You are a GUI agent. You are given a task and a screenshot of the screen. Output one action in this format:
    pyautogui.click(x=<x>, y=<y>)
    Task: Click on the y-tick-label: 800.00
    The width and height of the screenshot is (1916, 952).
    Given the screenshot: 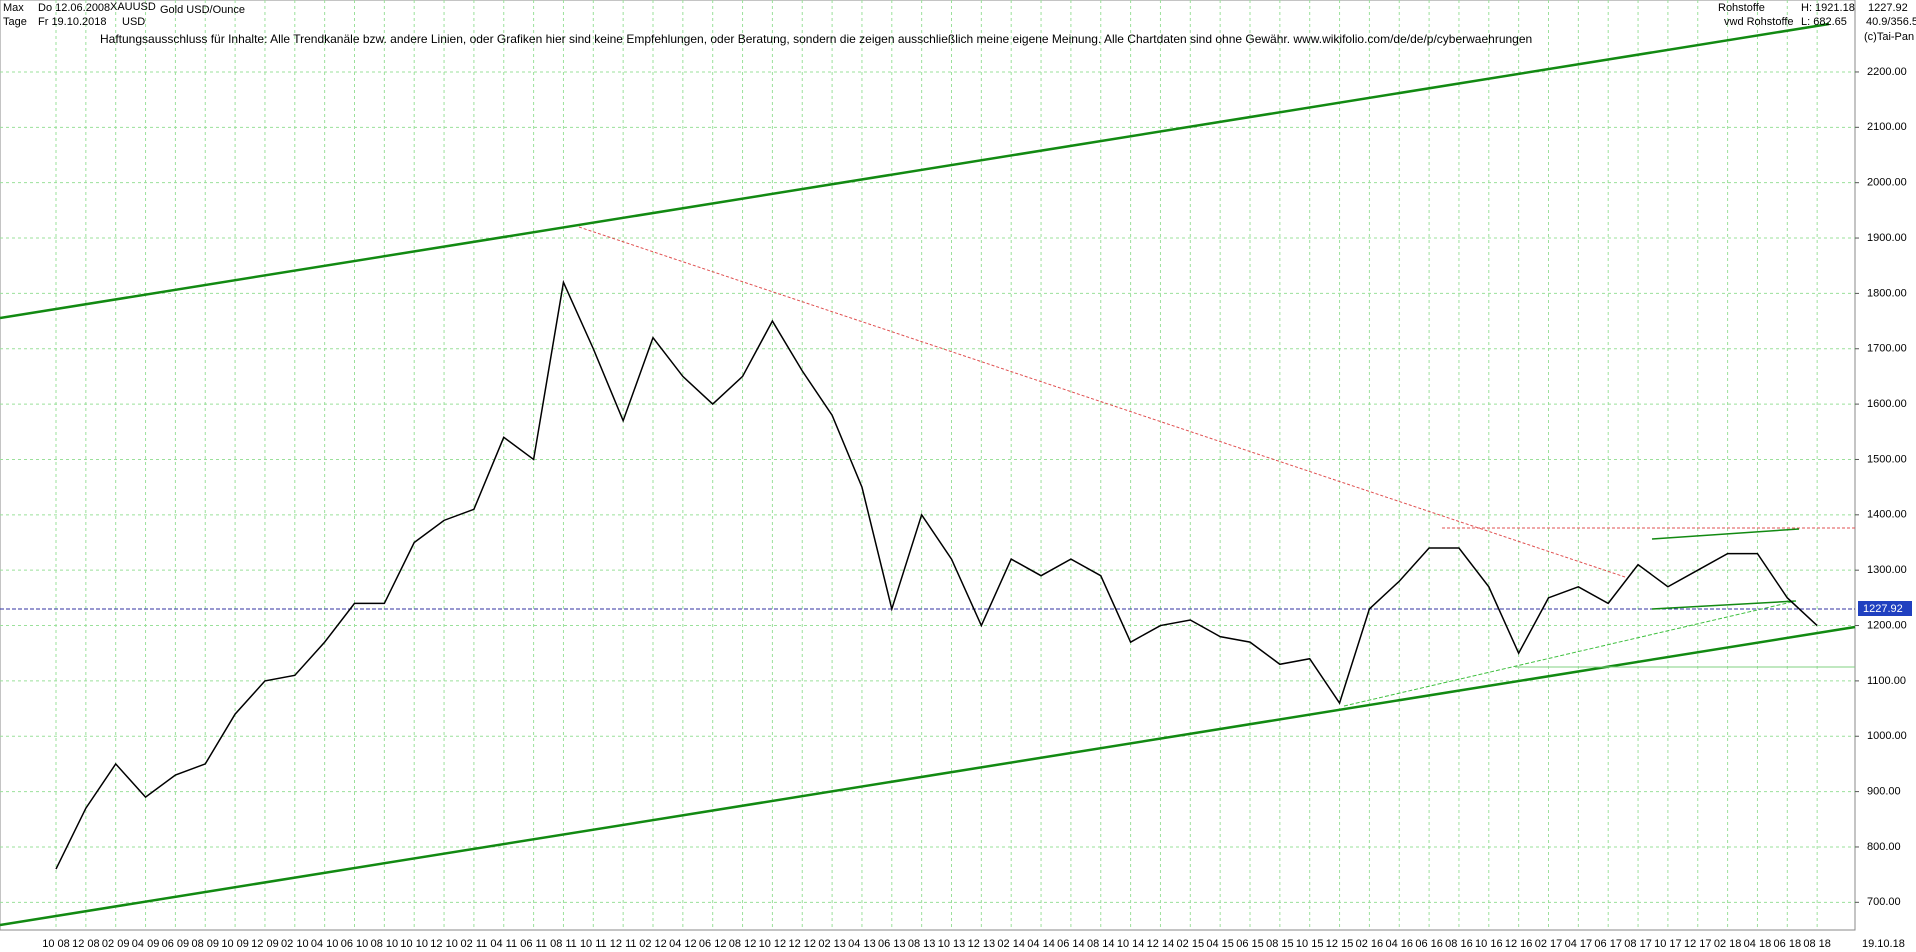 What is the action you would take?
    pyautogui.click(x=1884, y=847)
    